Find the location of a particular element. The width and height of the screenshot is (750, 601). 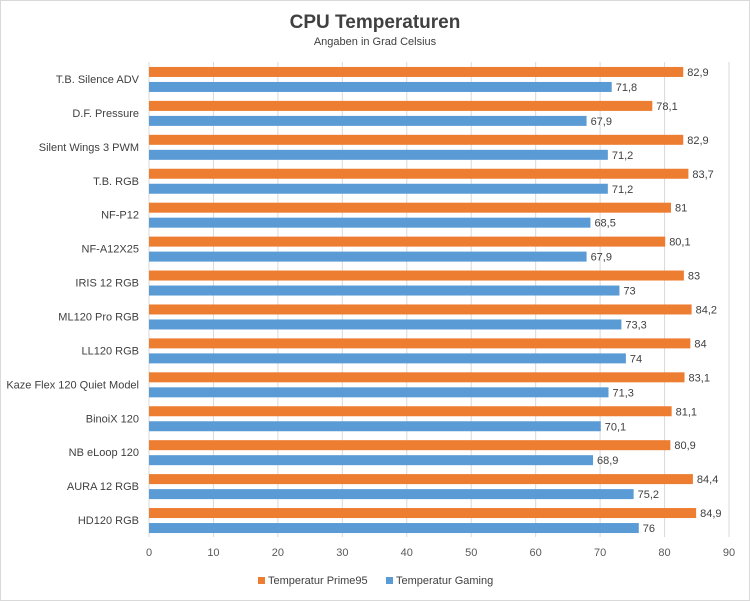

data-label-prime95: 84,4 is located at coordinates (707, 480).